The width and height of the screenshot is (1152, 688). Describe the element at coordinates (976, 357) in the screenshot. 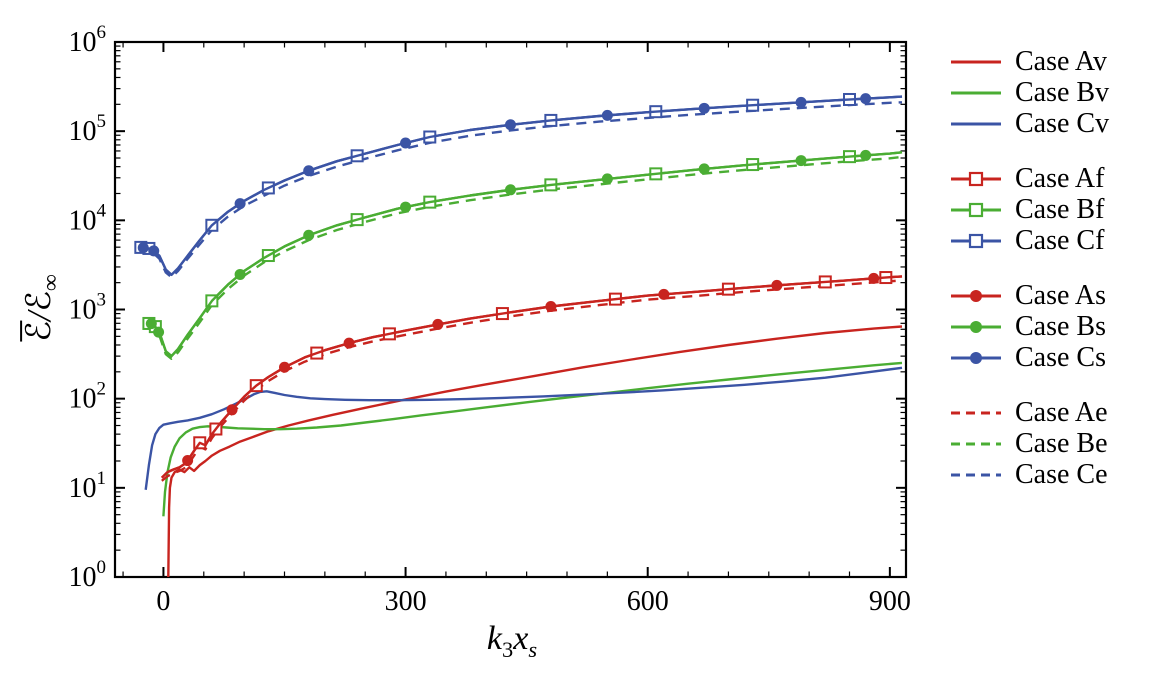

I see `legend-swatch-case-cs` at that location.